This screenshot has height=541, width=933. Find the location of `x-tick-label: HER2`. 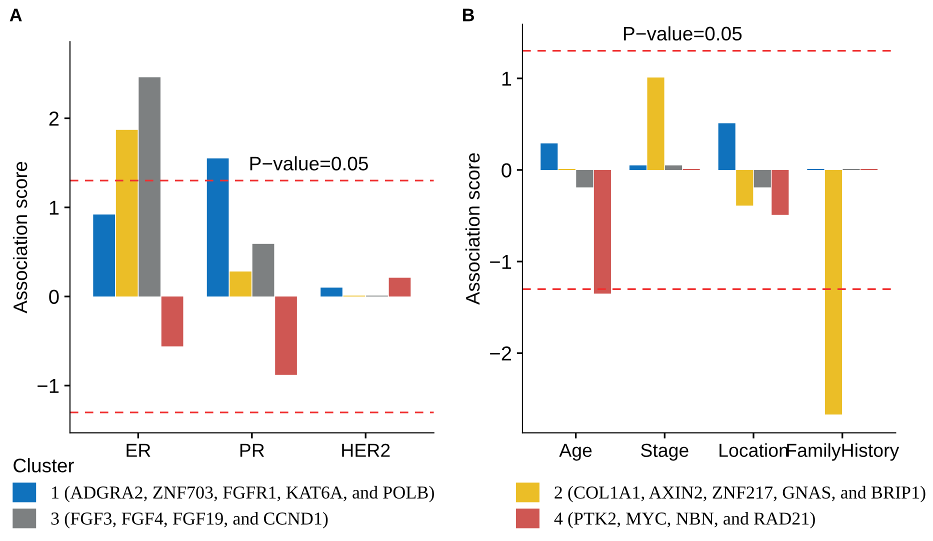

x-tick-label: HER2 is located at coordinates (366, 450).